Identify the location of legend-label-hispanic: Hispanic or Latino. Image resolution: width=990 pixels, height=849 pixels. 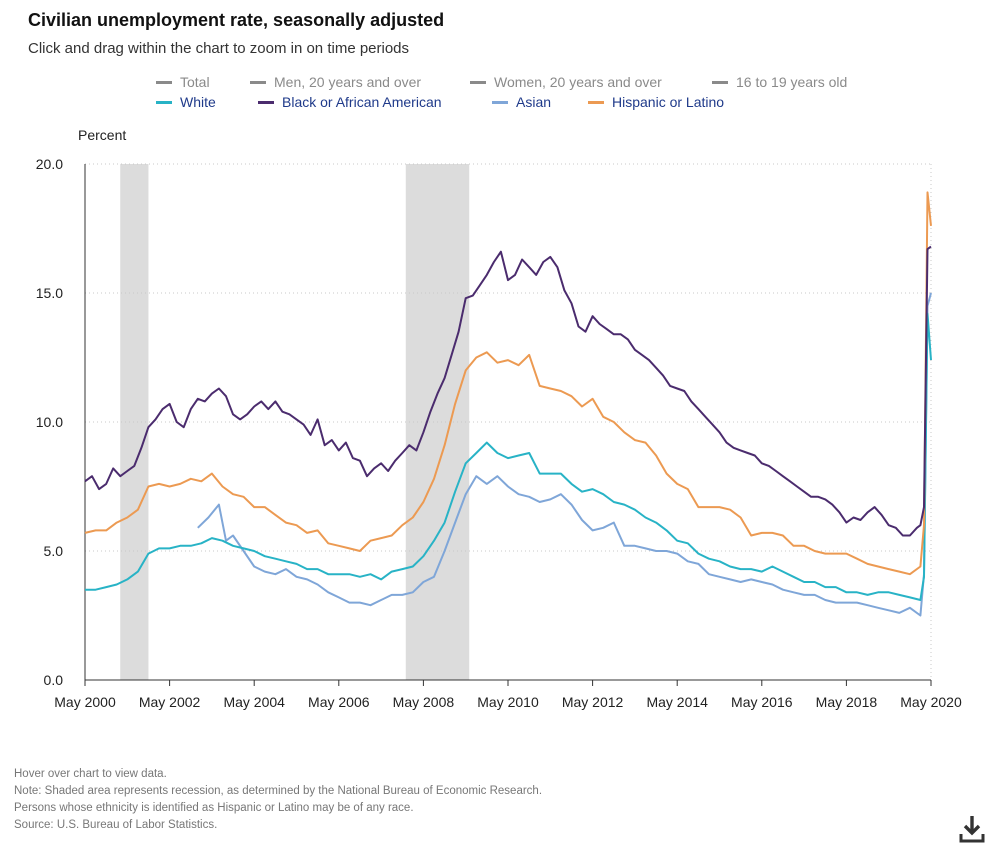
(668, 102).